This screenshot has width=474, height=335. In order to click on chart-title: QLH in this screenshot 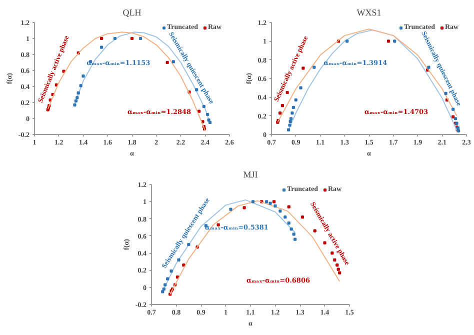, I will do `click(132, 13)`.